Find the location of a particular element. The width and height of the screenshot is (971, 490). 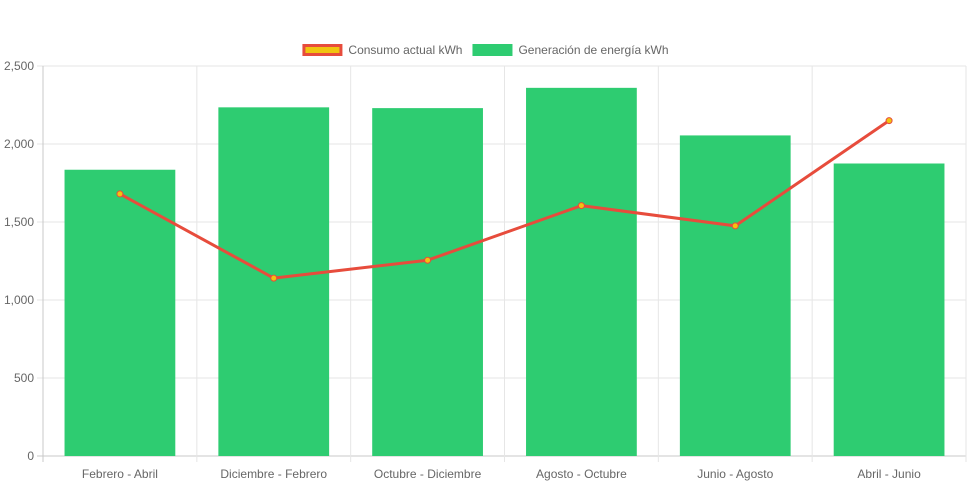

y-tick-label: 0 is located at coordinates (30, 456).